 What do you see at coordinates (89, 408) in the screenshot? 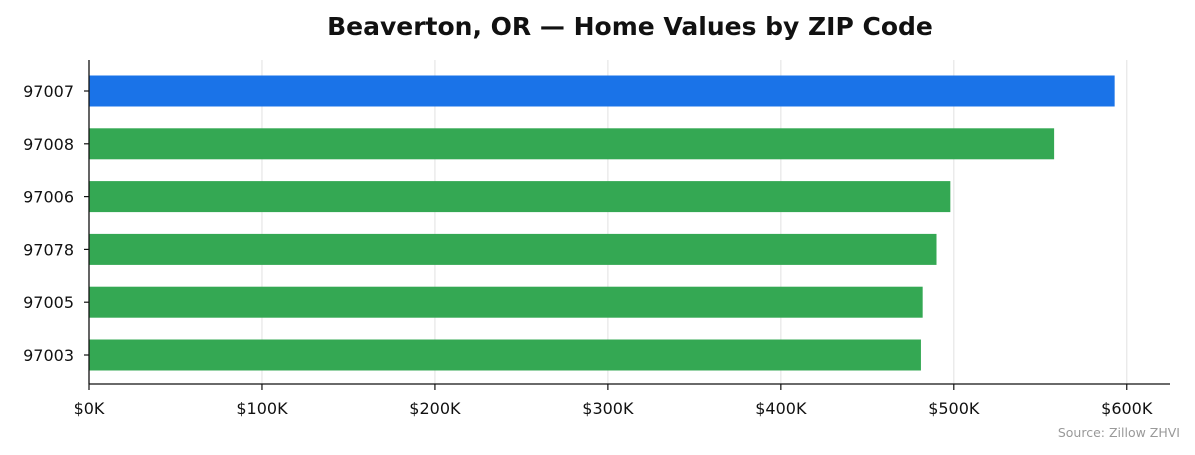
I see `x-tick-label: $0K` at bounding box center [89, 408].